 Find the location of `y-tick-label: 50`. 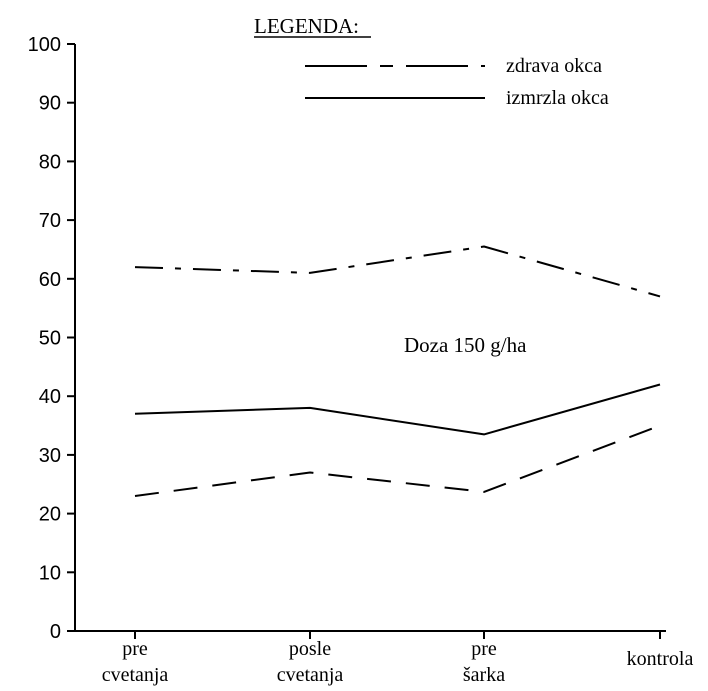

y-tick-label: 50 is located at coordinates (50, 339).